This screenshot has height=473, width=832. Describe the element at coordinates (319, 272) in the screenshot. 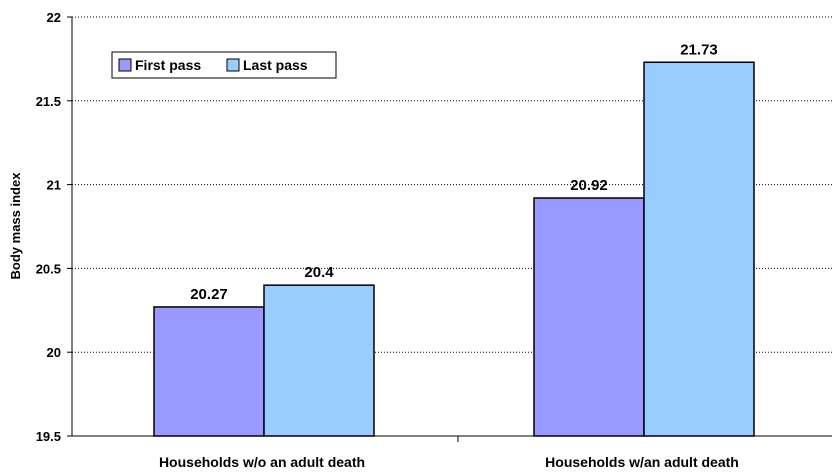

I see `data-label: 20.4` at that location.